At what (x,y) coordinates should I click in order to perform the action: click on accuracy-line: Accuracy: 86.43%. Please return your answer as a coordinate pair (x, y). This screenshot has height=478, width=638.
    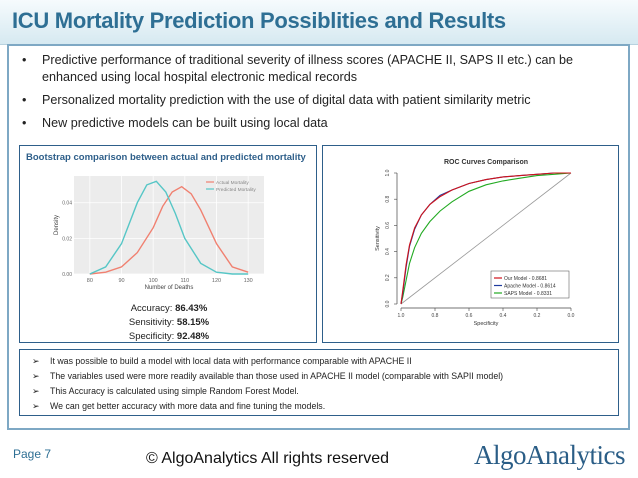
    Looking at the image, I should click on (169, 309).